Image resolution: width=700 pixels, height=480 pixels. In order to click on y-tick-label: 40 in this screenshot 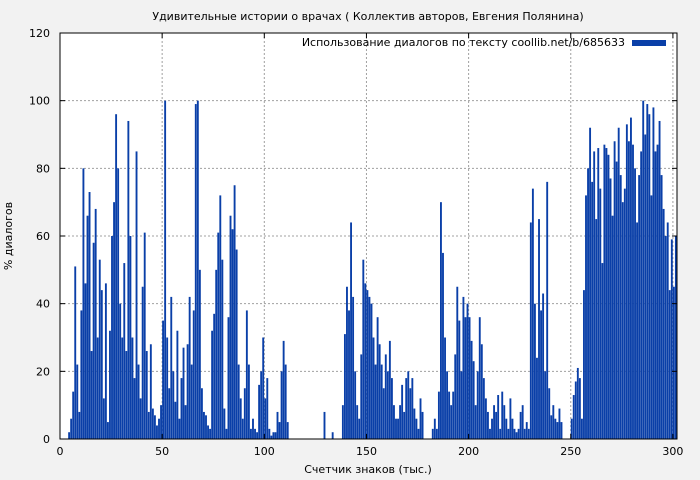, I will do `click(43, 304)`.